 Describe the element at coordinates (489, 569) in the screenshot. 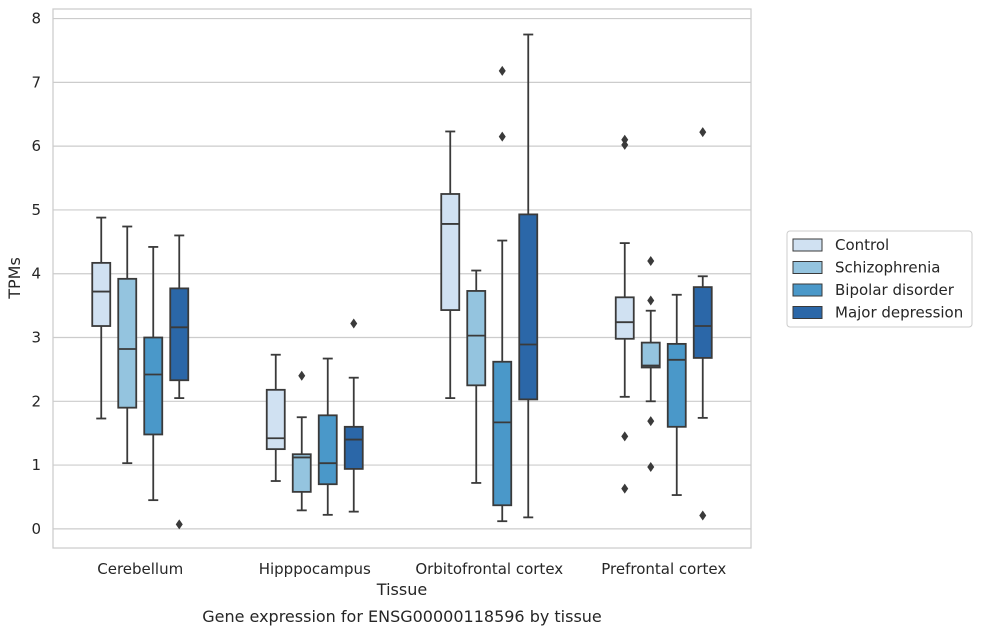

I see `x-tick-label: Orbitofrontal cortex` at that location.